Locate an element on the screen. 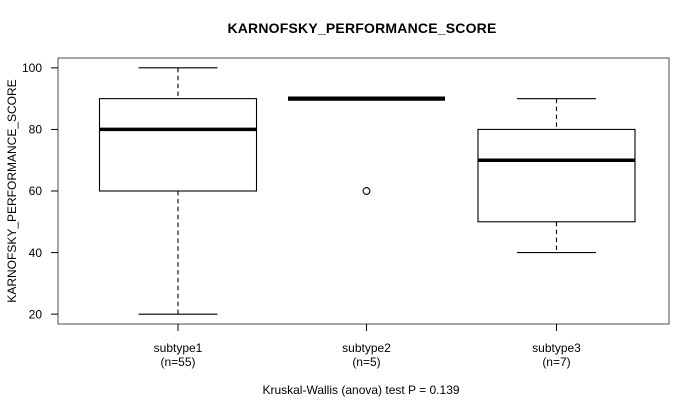 The height and width of the screenshot is (400, 700). statistical-test-annotation: Kruskal-Wallis (anova) test P = 0.139 is located at coordinates (360, 390).